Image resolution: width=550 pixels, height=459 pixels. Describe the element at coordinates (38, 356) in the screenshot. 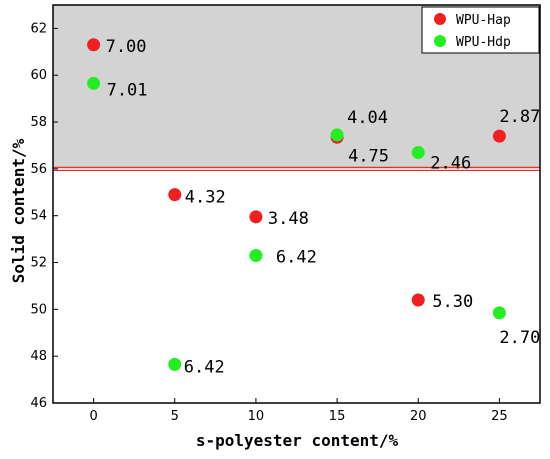

I see `y-tick-label: 48` at that location.